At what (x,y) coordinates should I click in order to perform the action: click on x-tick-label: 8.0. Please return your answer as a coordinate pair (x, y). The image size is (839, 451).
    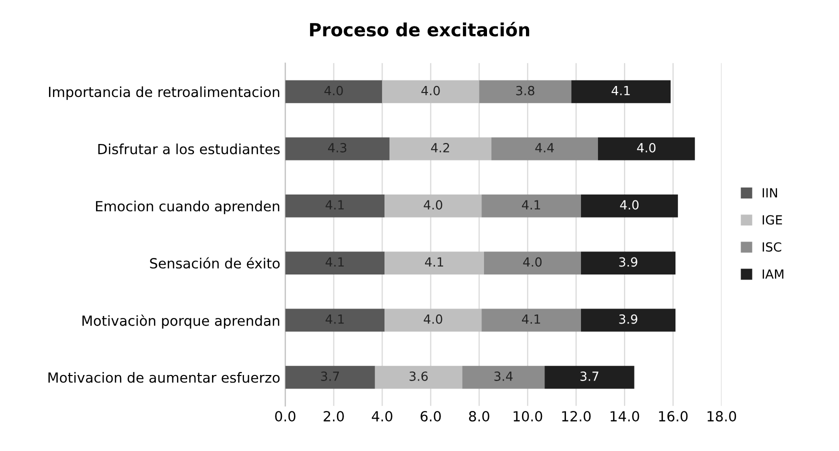
    Looking at the image, I should click on (479, 416).